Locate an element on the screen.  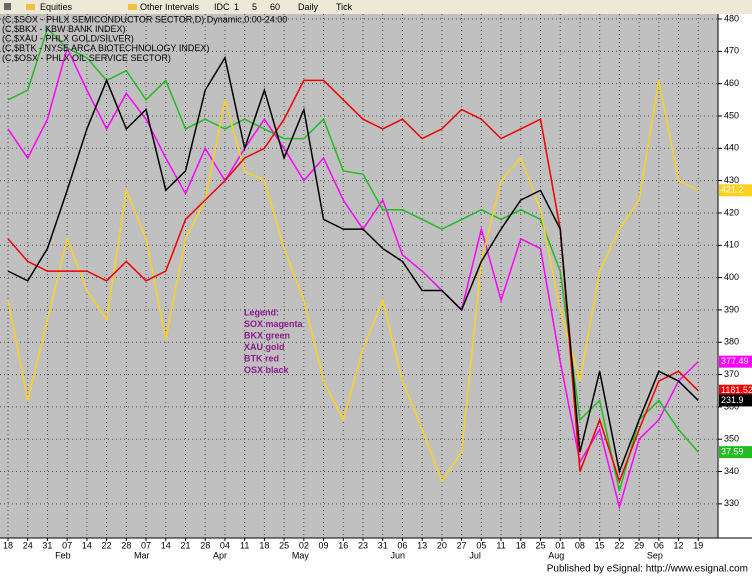
toolbar-icon is located at coordinates (7, 6).